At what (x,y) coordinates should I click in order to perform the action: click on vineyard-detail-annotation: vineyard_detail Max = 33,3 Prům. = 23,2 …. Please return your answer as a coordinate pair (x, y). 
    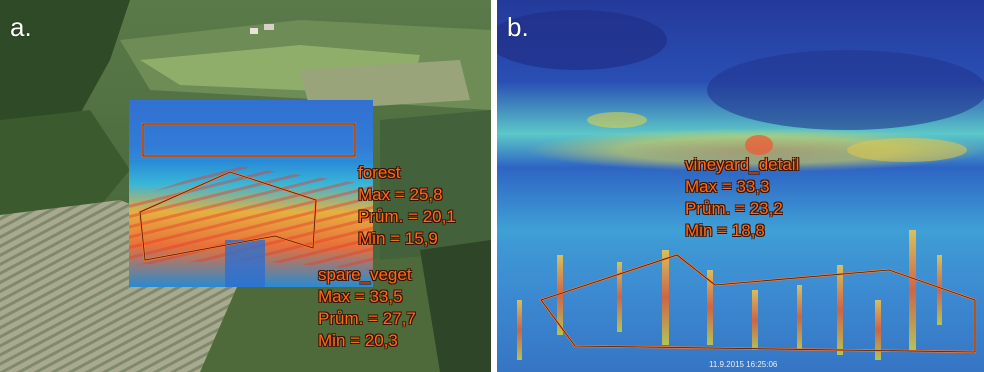
    Looking at the image, I should click on (742, 198).